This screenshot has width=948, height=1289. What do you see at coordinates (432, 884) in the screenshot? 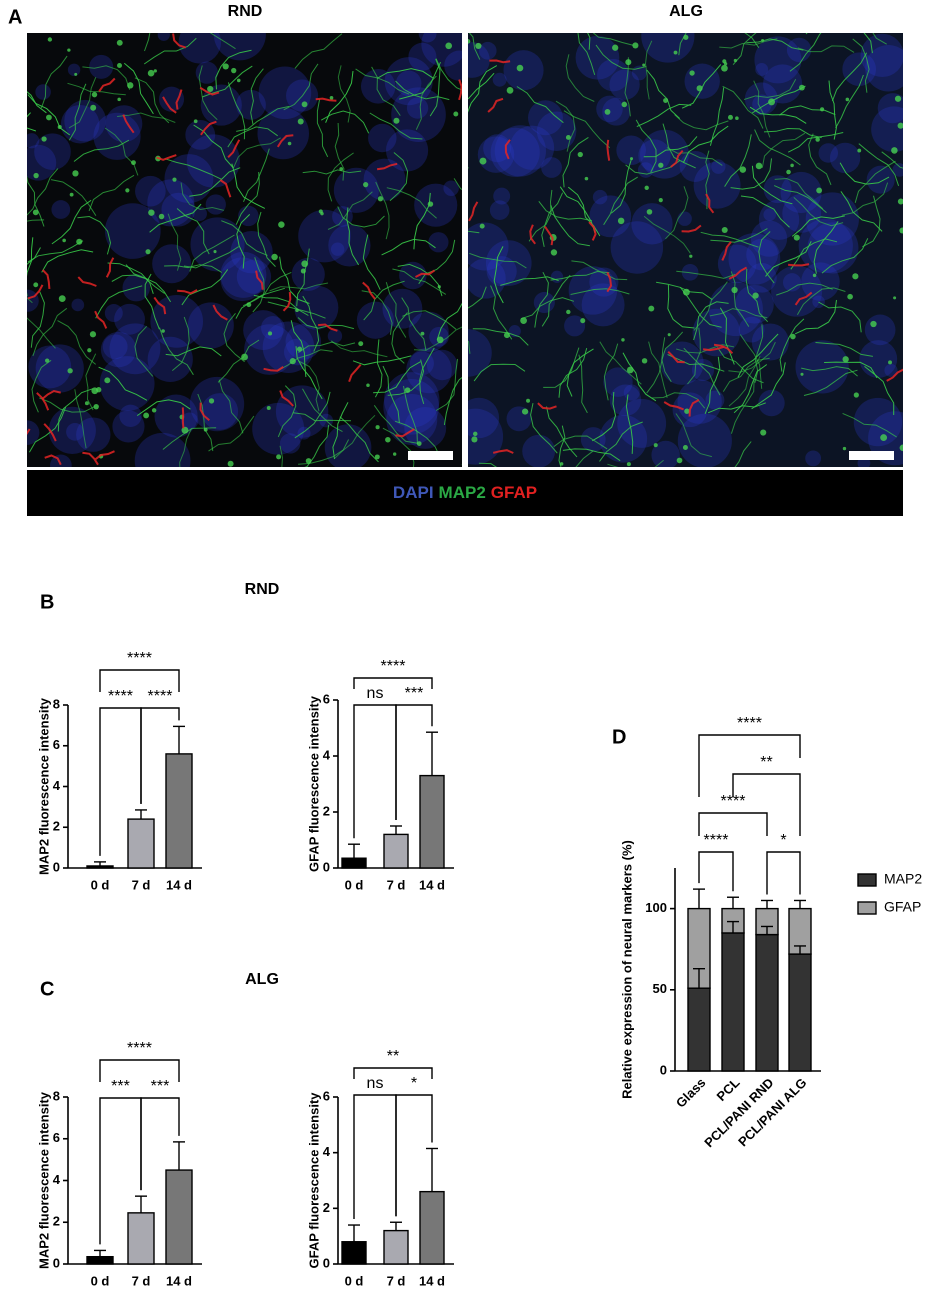
I see `x-tick-label: 14 d` at bounding box center [432, 884].